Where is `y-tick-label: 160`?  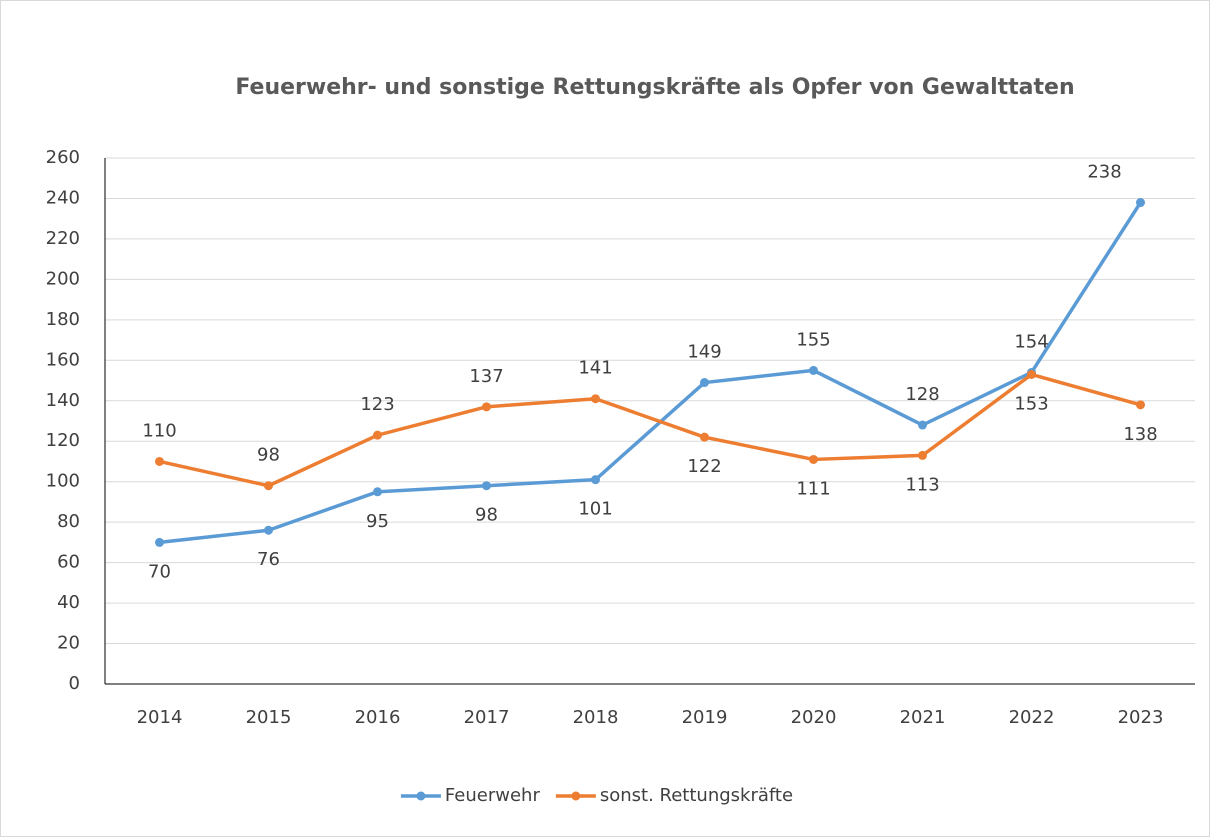
y-tick-label: 160 is located at coordinates (63, 359).